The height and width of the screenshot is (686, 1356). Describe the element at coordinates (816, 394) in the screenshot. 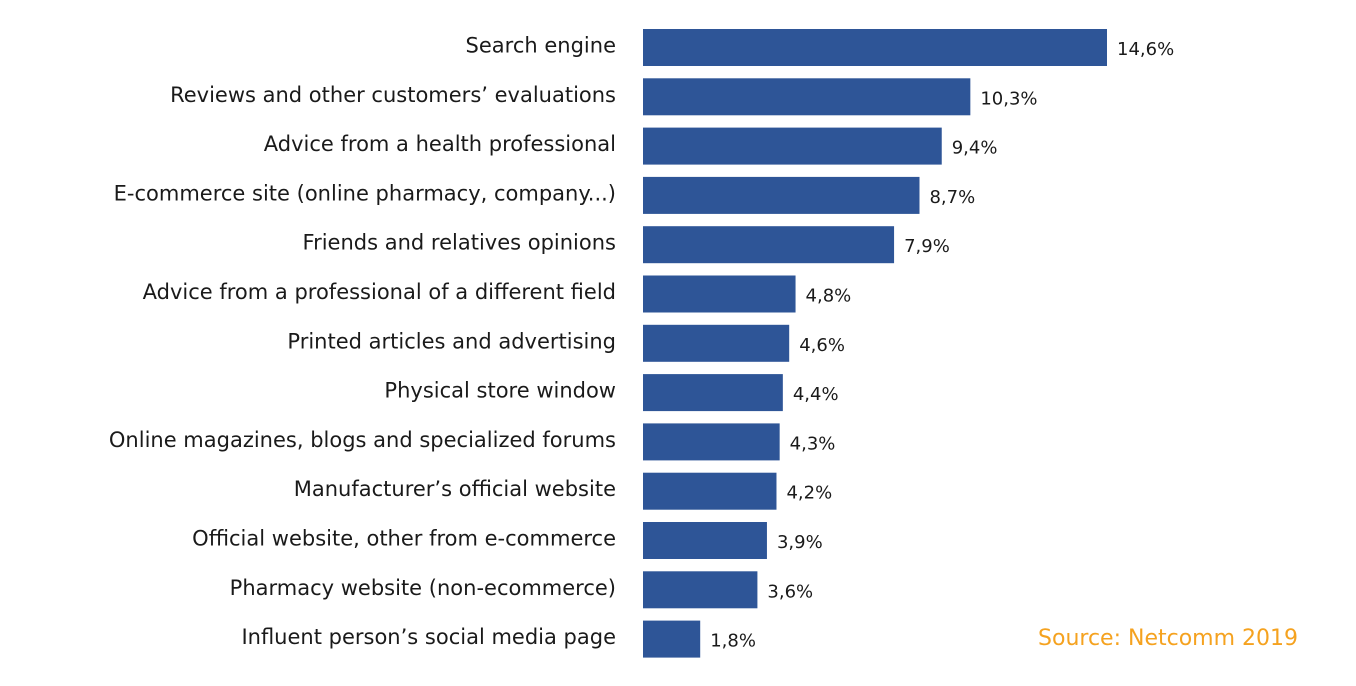

I see `value-label: 4,4%` at that location.